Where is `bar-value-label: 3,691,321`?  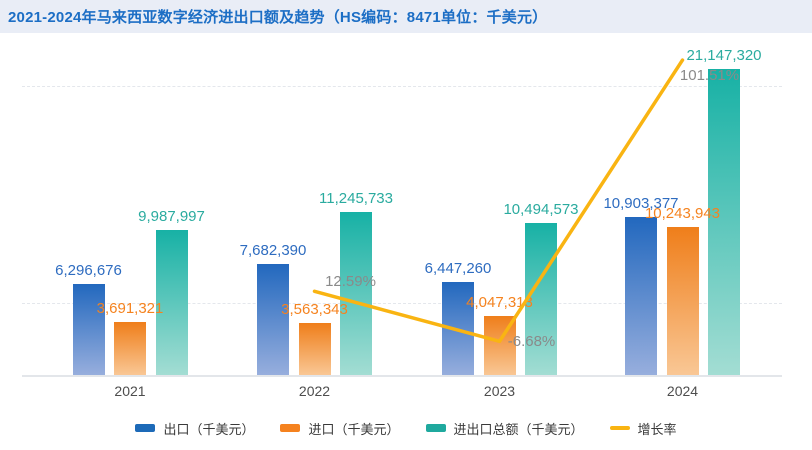
bar-value-label: 3,691,321 is located at coordinates (130, 308).